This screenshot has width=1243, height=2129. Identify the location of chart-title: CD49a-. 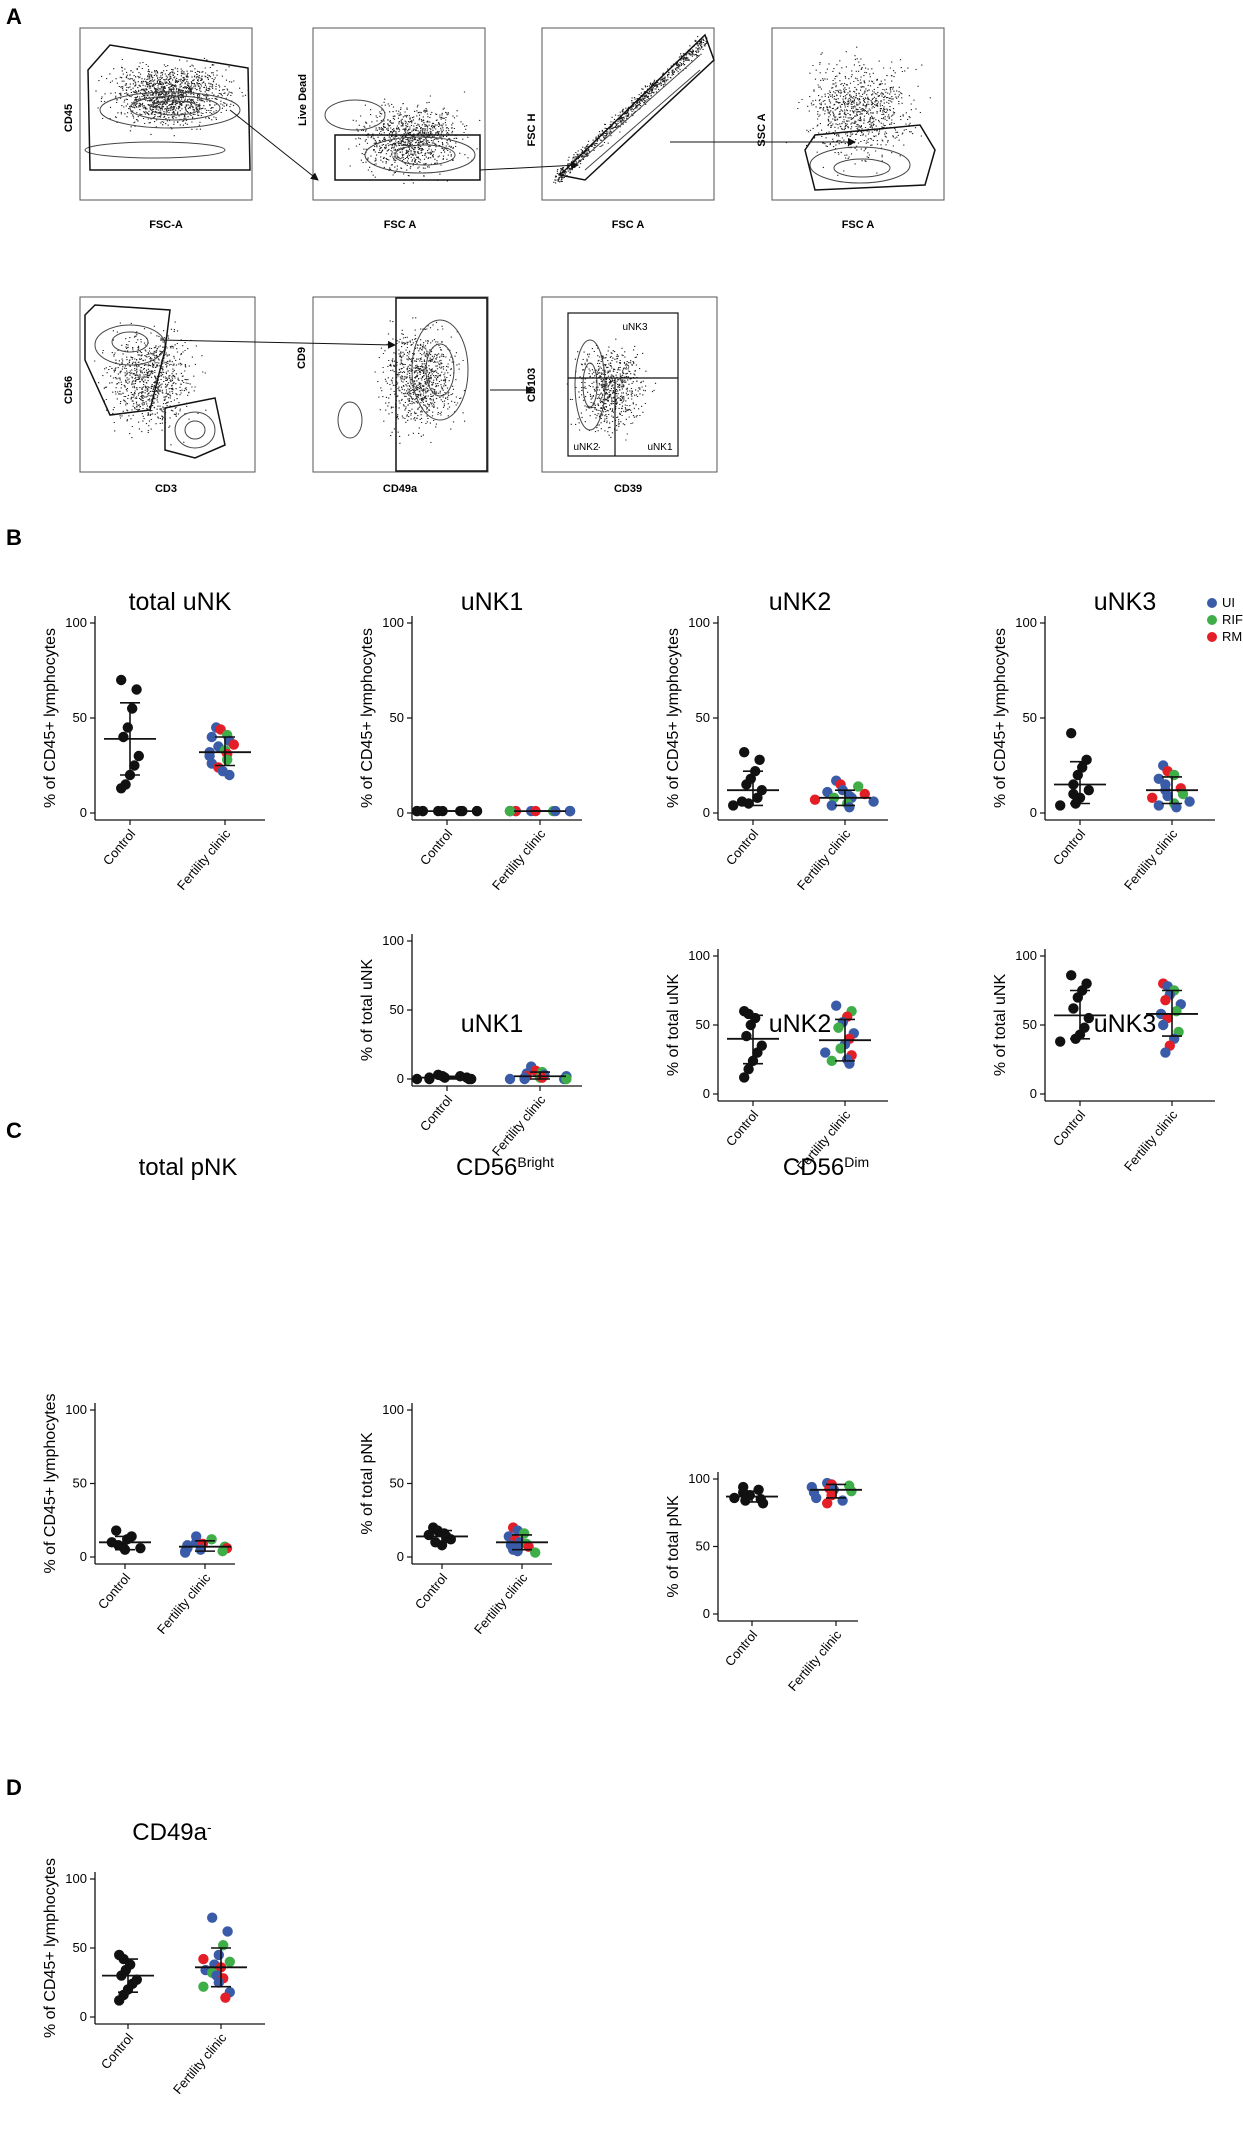
(172, 1832).